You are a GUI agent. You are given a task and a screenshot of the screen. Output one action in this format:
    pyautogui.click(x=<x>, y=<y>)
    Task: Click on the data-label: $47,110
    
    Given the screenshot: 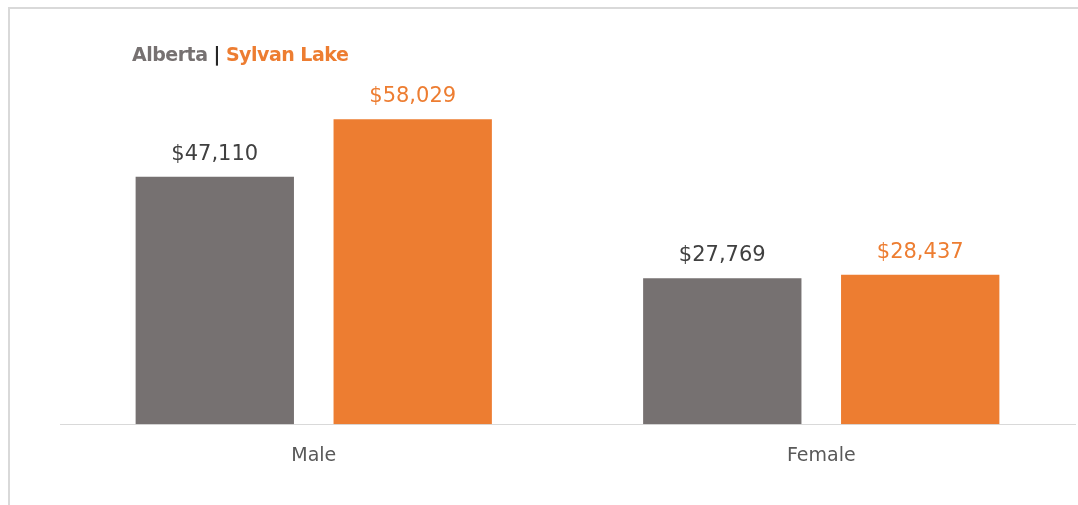 What is the action you would take?
    pyautogui.click(x=215, y=152)
    